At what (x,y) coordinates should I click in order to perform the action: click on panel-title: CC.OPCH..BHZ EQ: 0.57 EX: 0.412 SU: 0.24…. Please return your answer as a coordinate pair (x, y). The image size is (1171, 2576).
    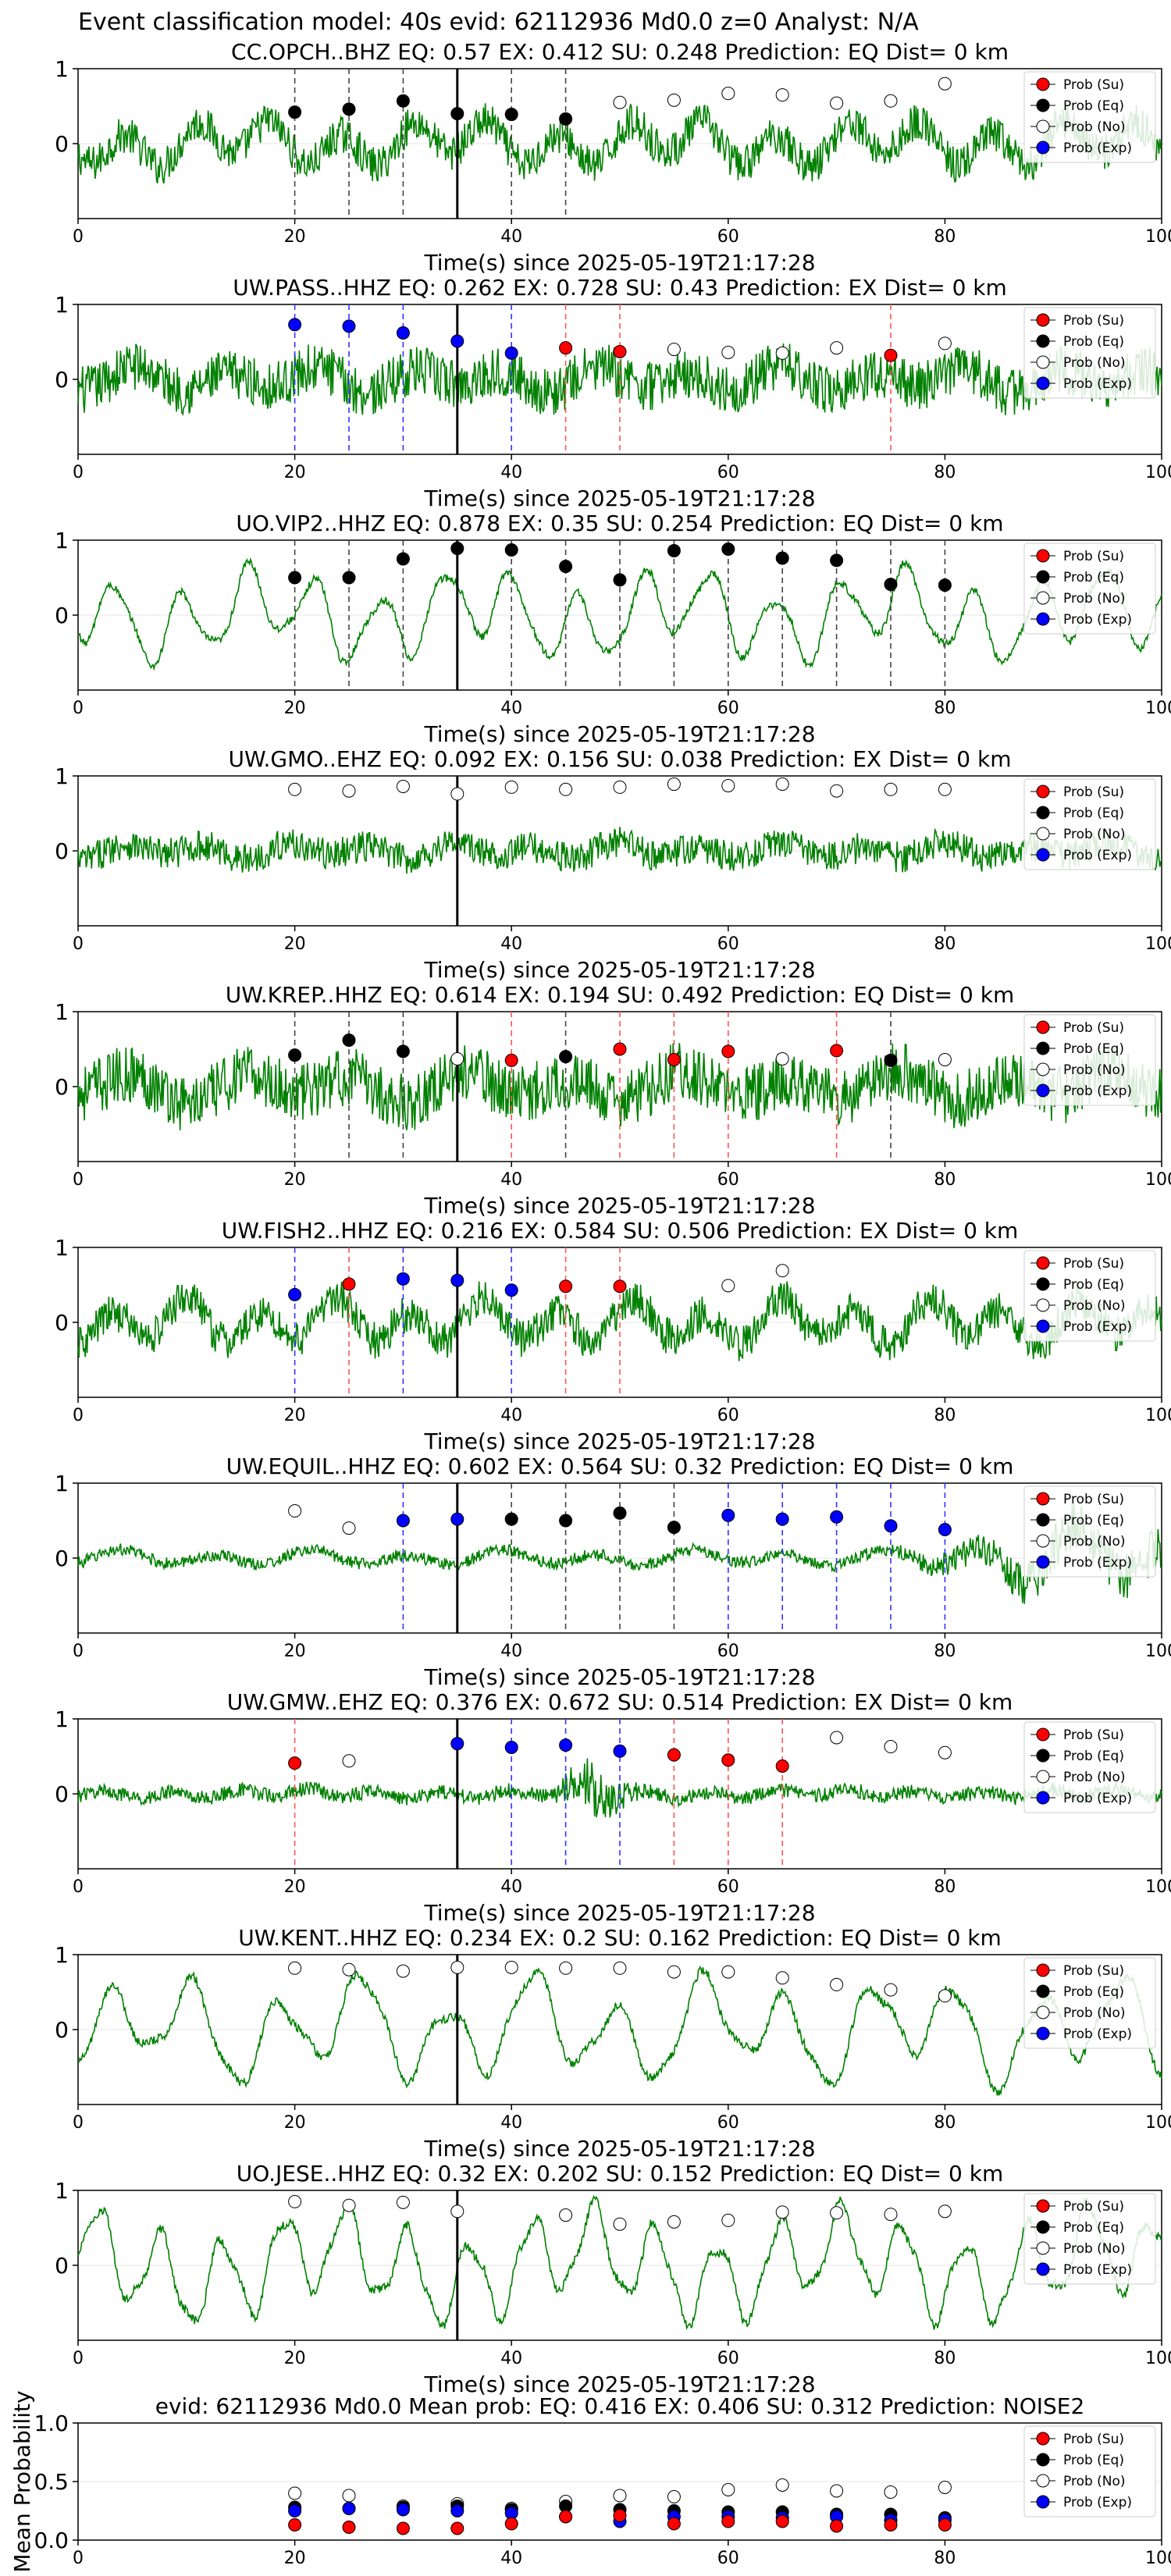
    Looking at the image, I should click on (620, 52).